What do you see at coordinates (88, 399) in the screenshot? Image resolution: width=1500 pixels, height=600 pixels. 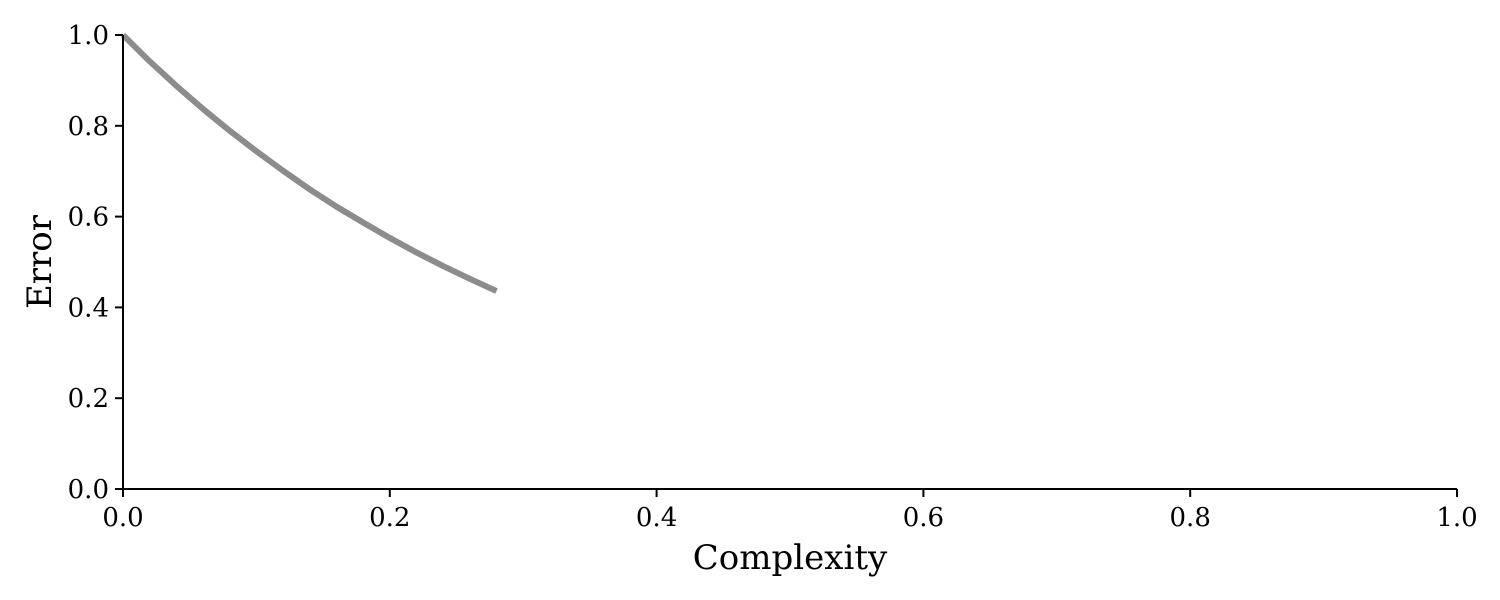 I see `y-tick-label: 0.2` at bounding box center [88, 399].